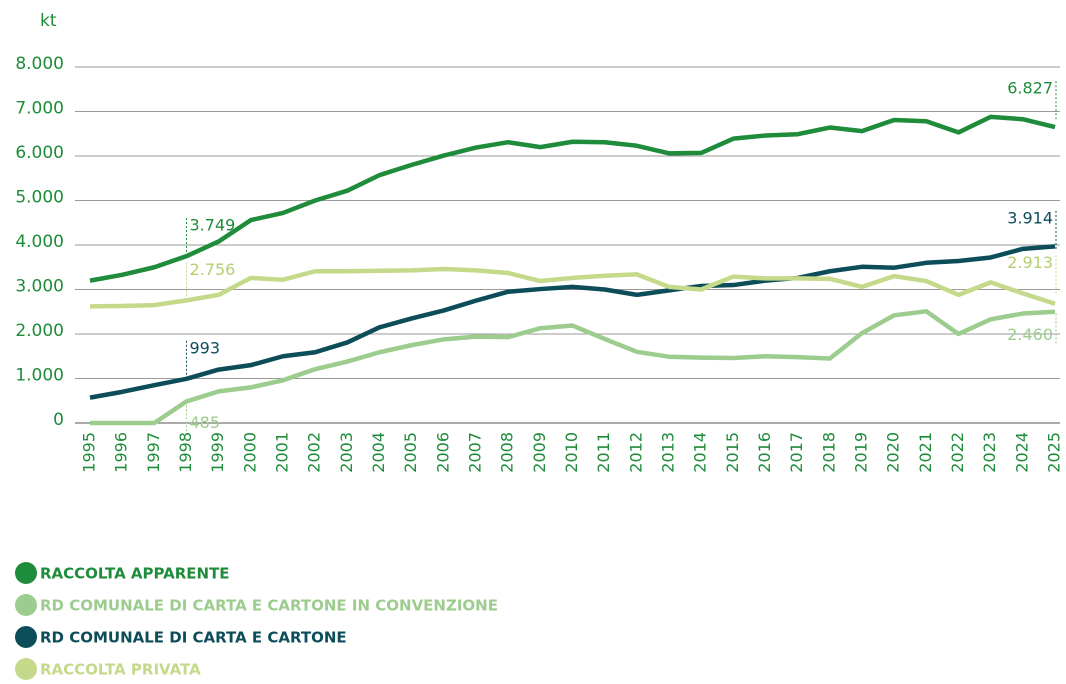 The image size is (1066, 684). What do you see at coordinates (475, 452) in the screenshot?
I see `x-tick-label: 2007` at bounding box center [475, 452].